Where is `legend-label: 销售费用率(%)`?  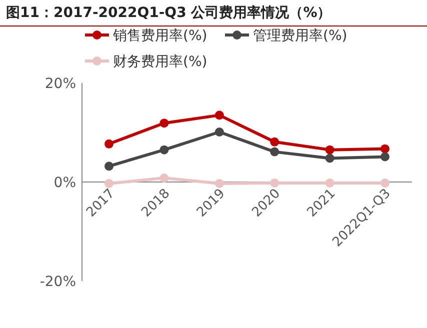
legend-label: 销售费用率(%) is located at coordinates (160, 36).